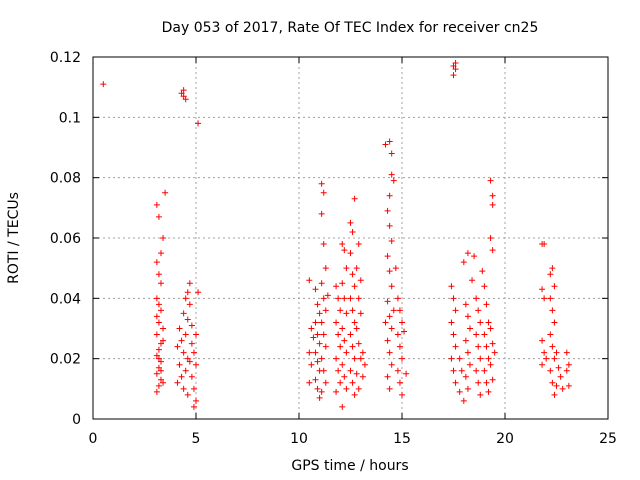  I want to click on y-tick-label: 0.06, so click(65, 239).